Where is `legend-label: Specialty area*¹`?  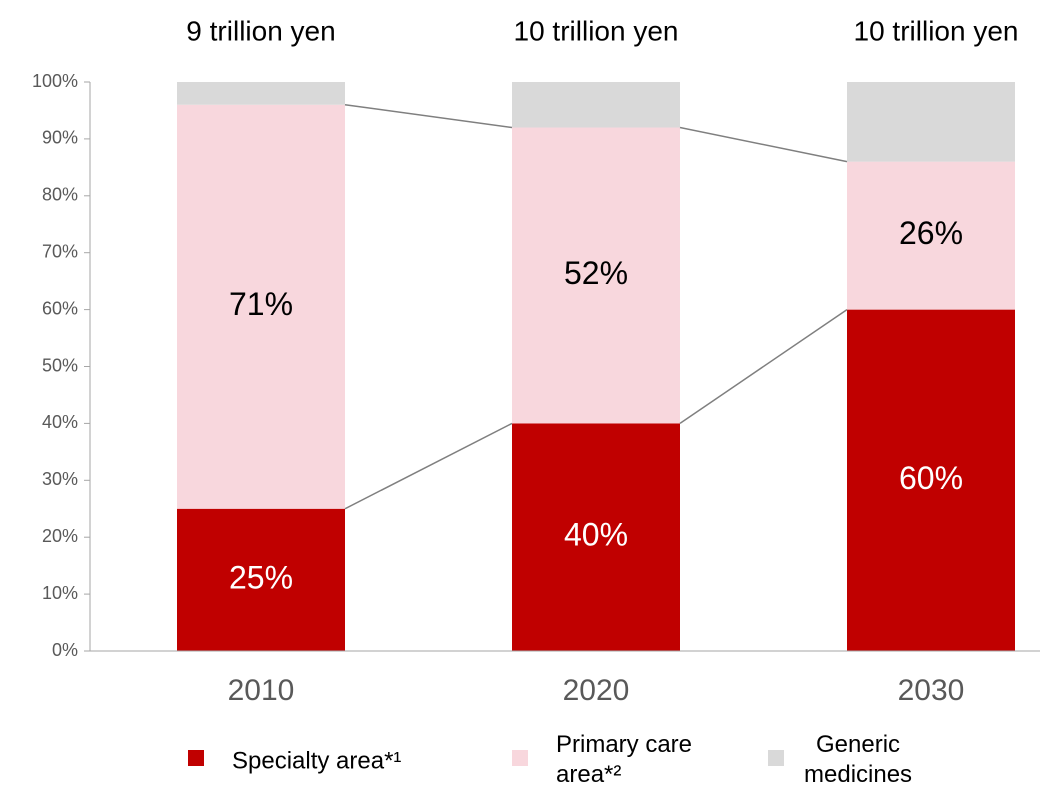 legend-label: Specialty area*¹ is located at coordinates (316, 760).